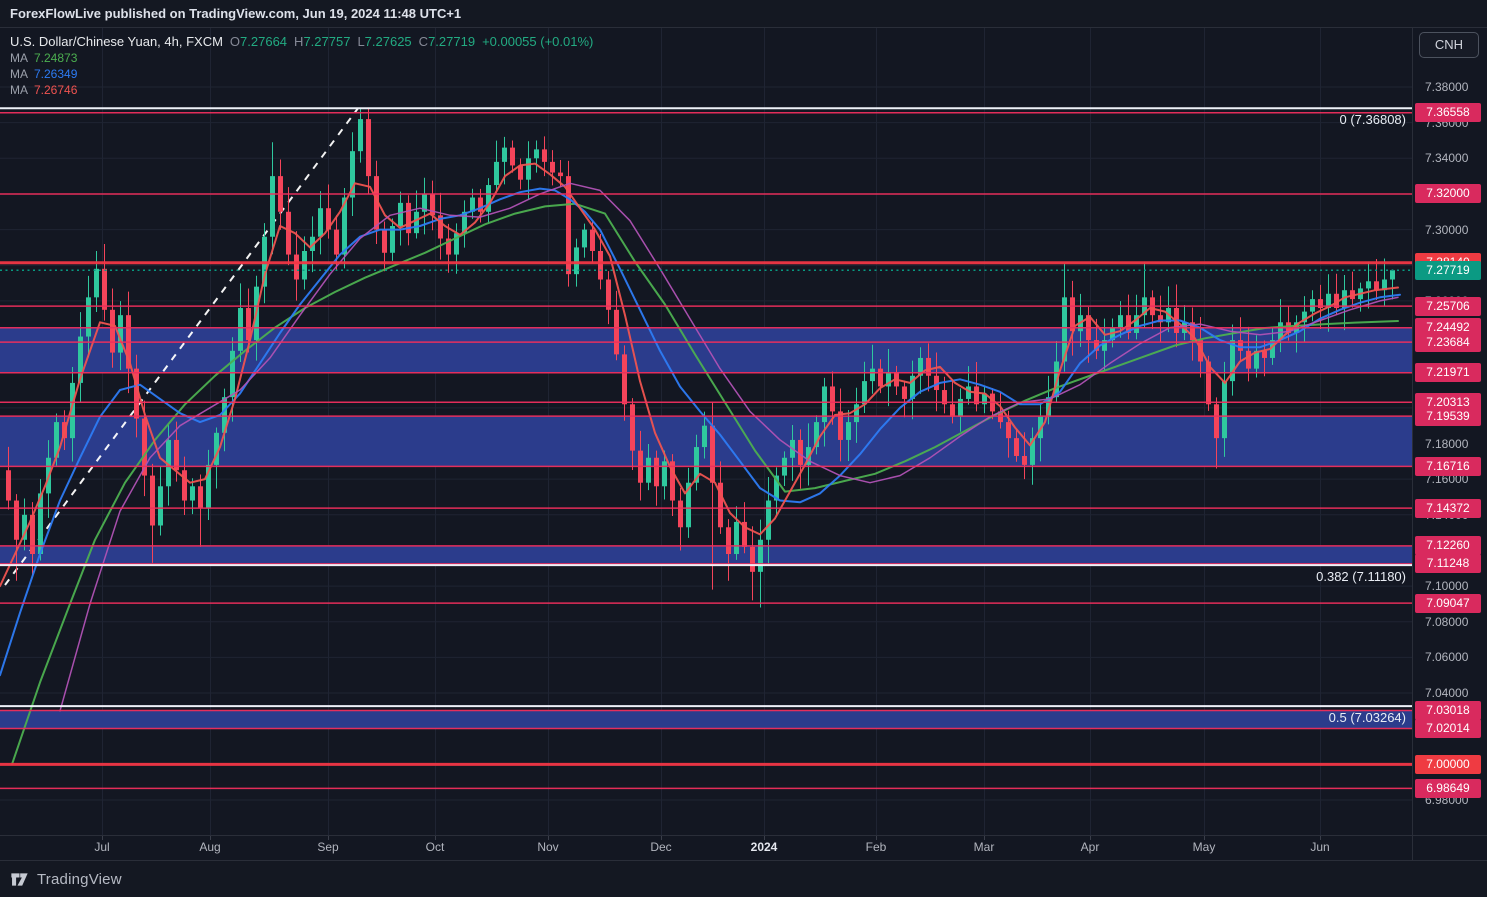 This screenshot has height=897, width=1487. I want to click on price-level-badge: 7.03018, so click(1448, 711).